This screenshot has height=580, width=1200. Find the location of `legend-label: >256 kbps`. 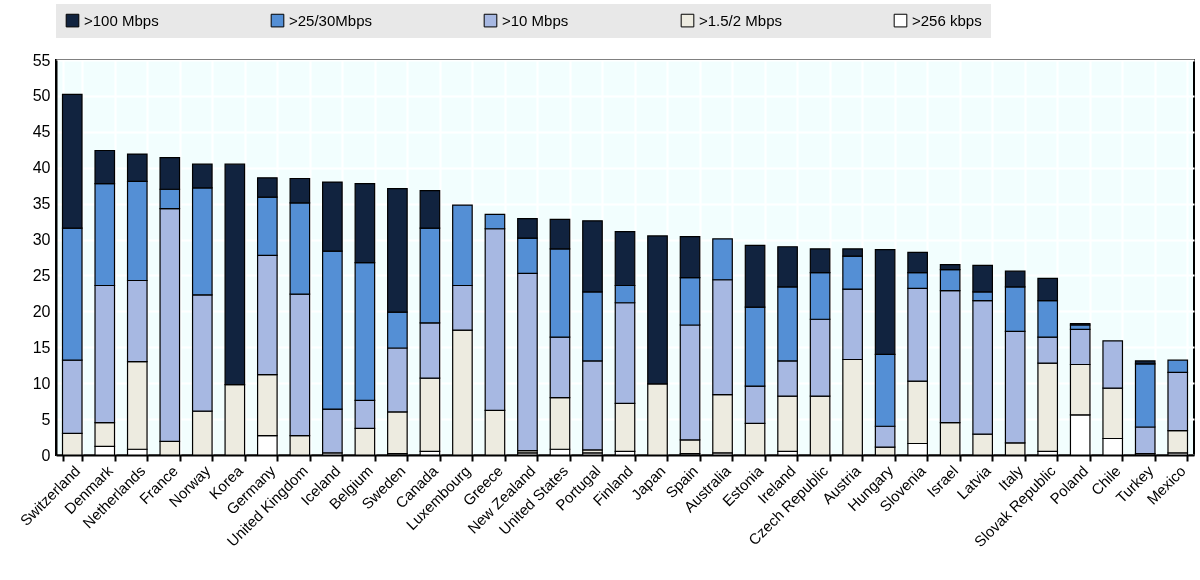

legend-label: >256 kbps is located at coordinates (947, 20).